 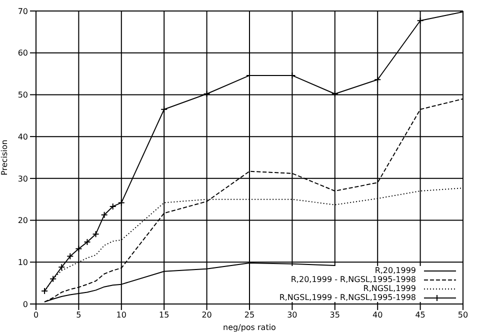 I want to click on x-tick-label: 30, so click(x=292, y=315).